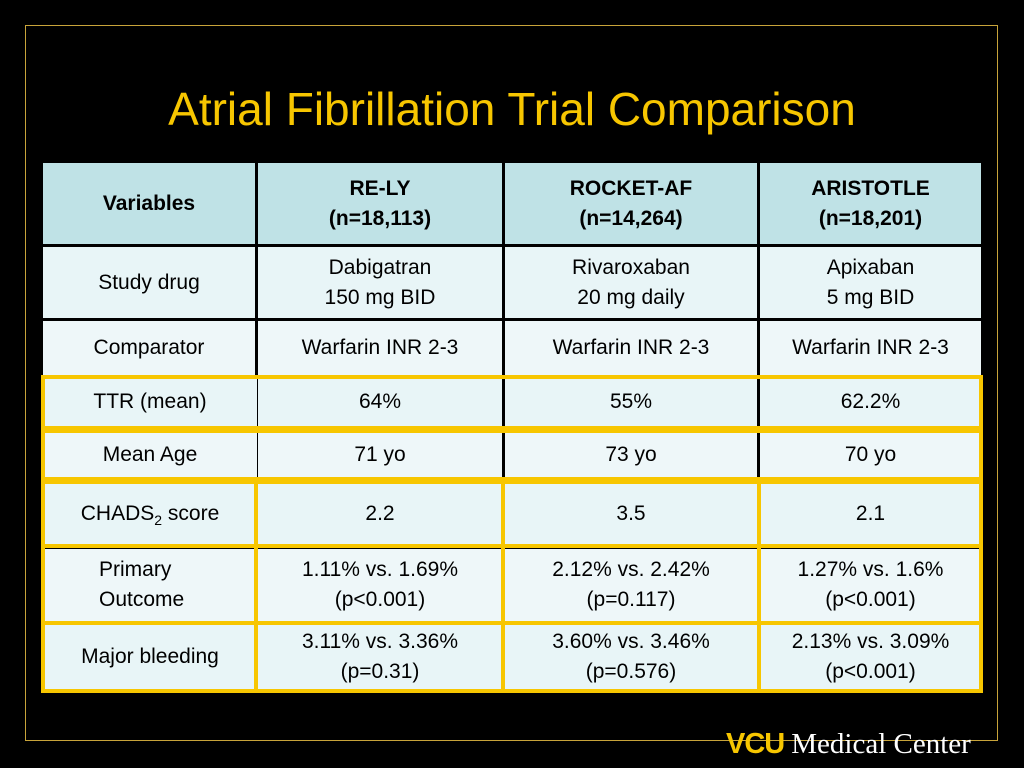 The image size is (1024, 768). I want to click on logo-brand: VCU, so click(755, 744).